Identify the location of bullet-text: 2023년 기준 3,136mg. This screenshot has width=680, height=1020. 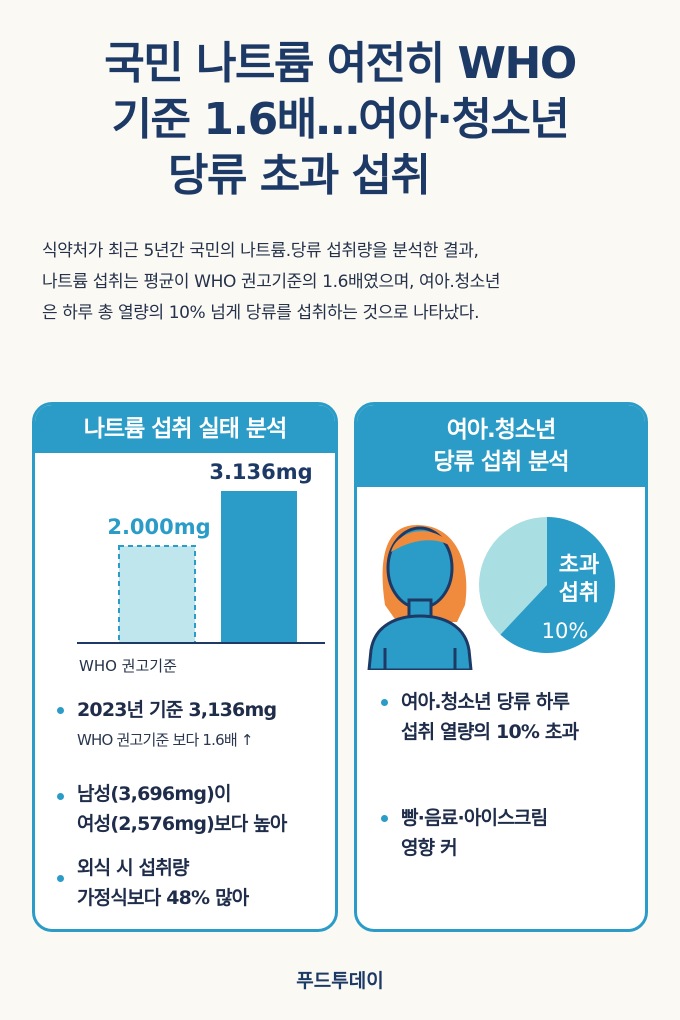
(177, 710).